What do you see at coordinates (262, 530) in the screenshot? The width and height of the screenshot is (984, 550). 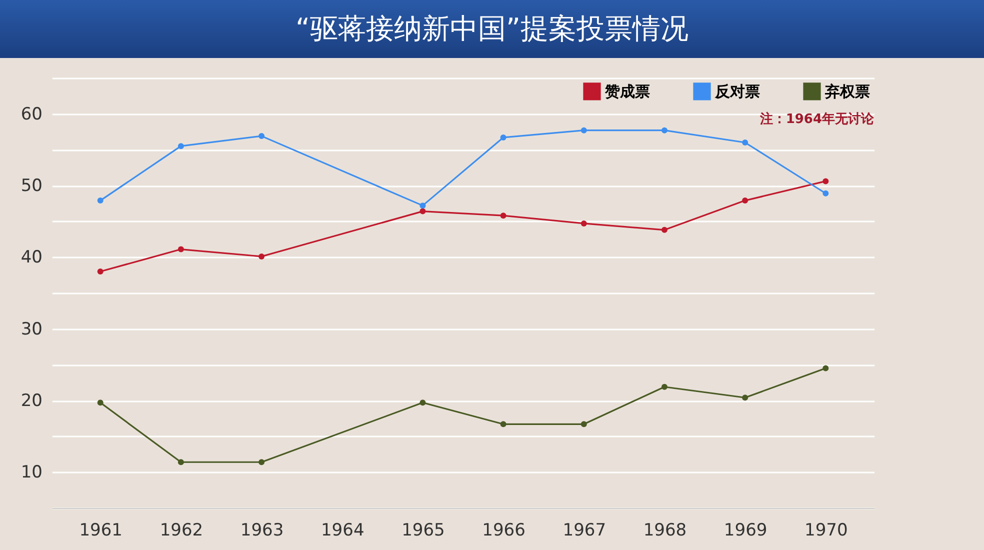 I see `x-tick-label: 1963` at bounding box center [262, 530].